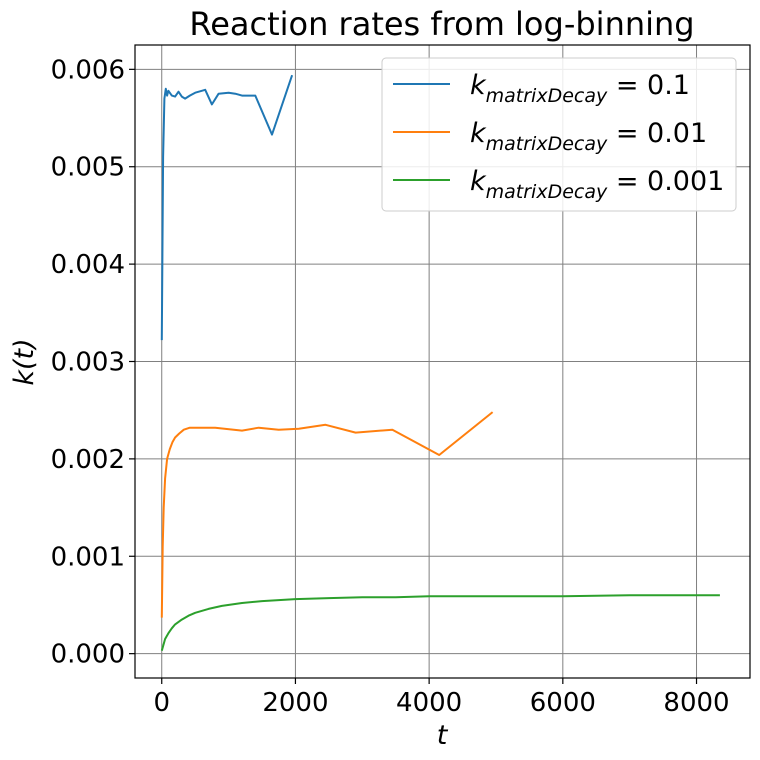 The height and width of the screenshot is (760, 760). Describe the element at coordinates (24, 361) in the screenshot. I see `y-axis-label: k(t)` at that location.